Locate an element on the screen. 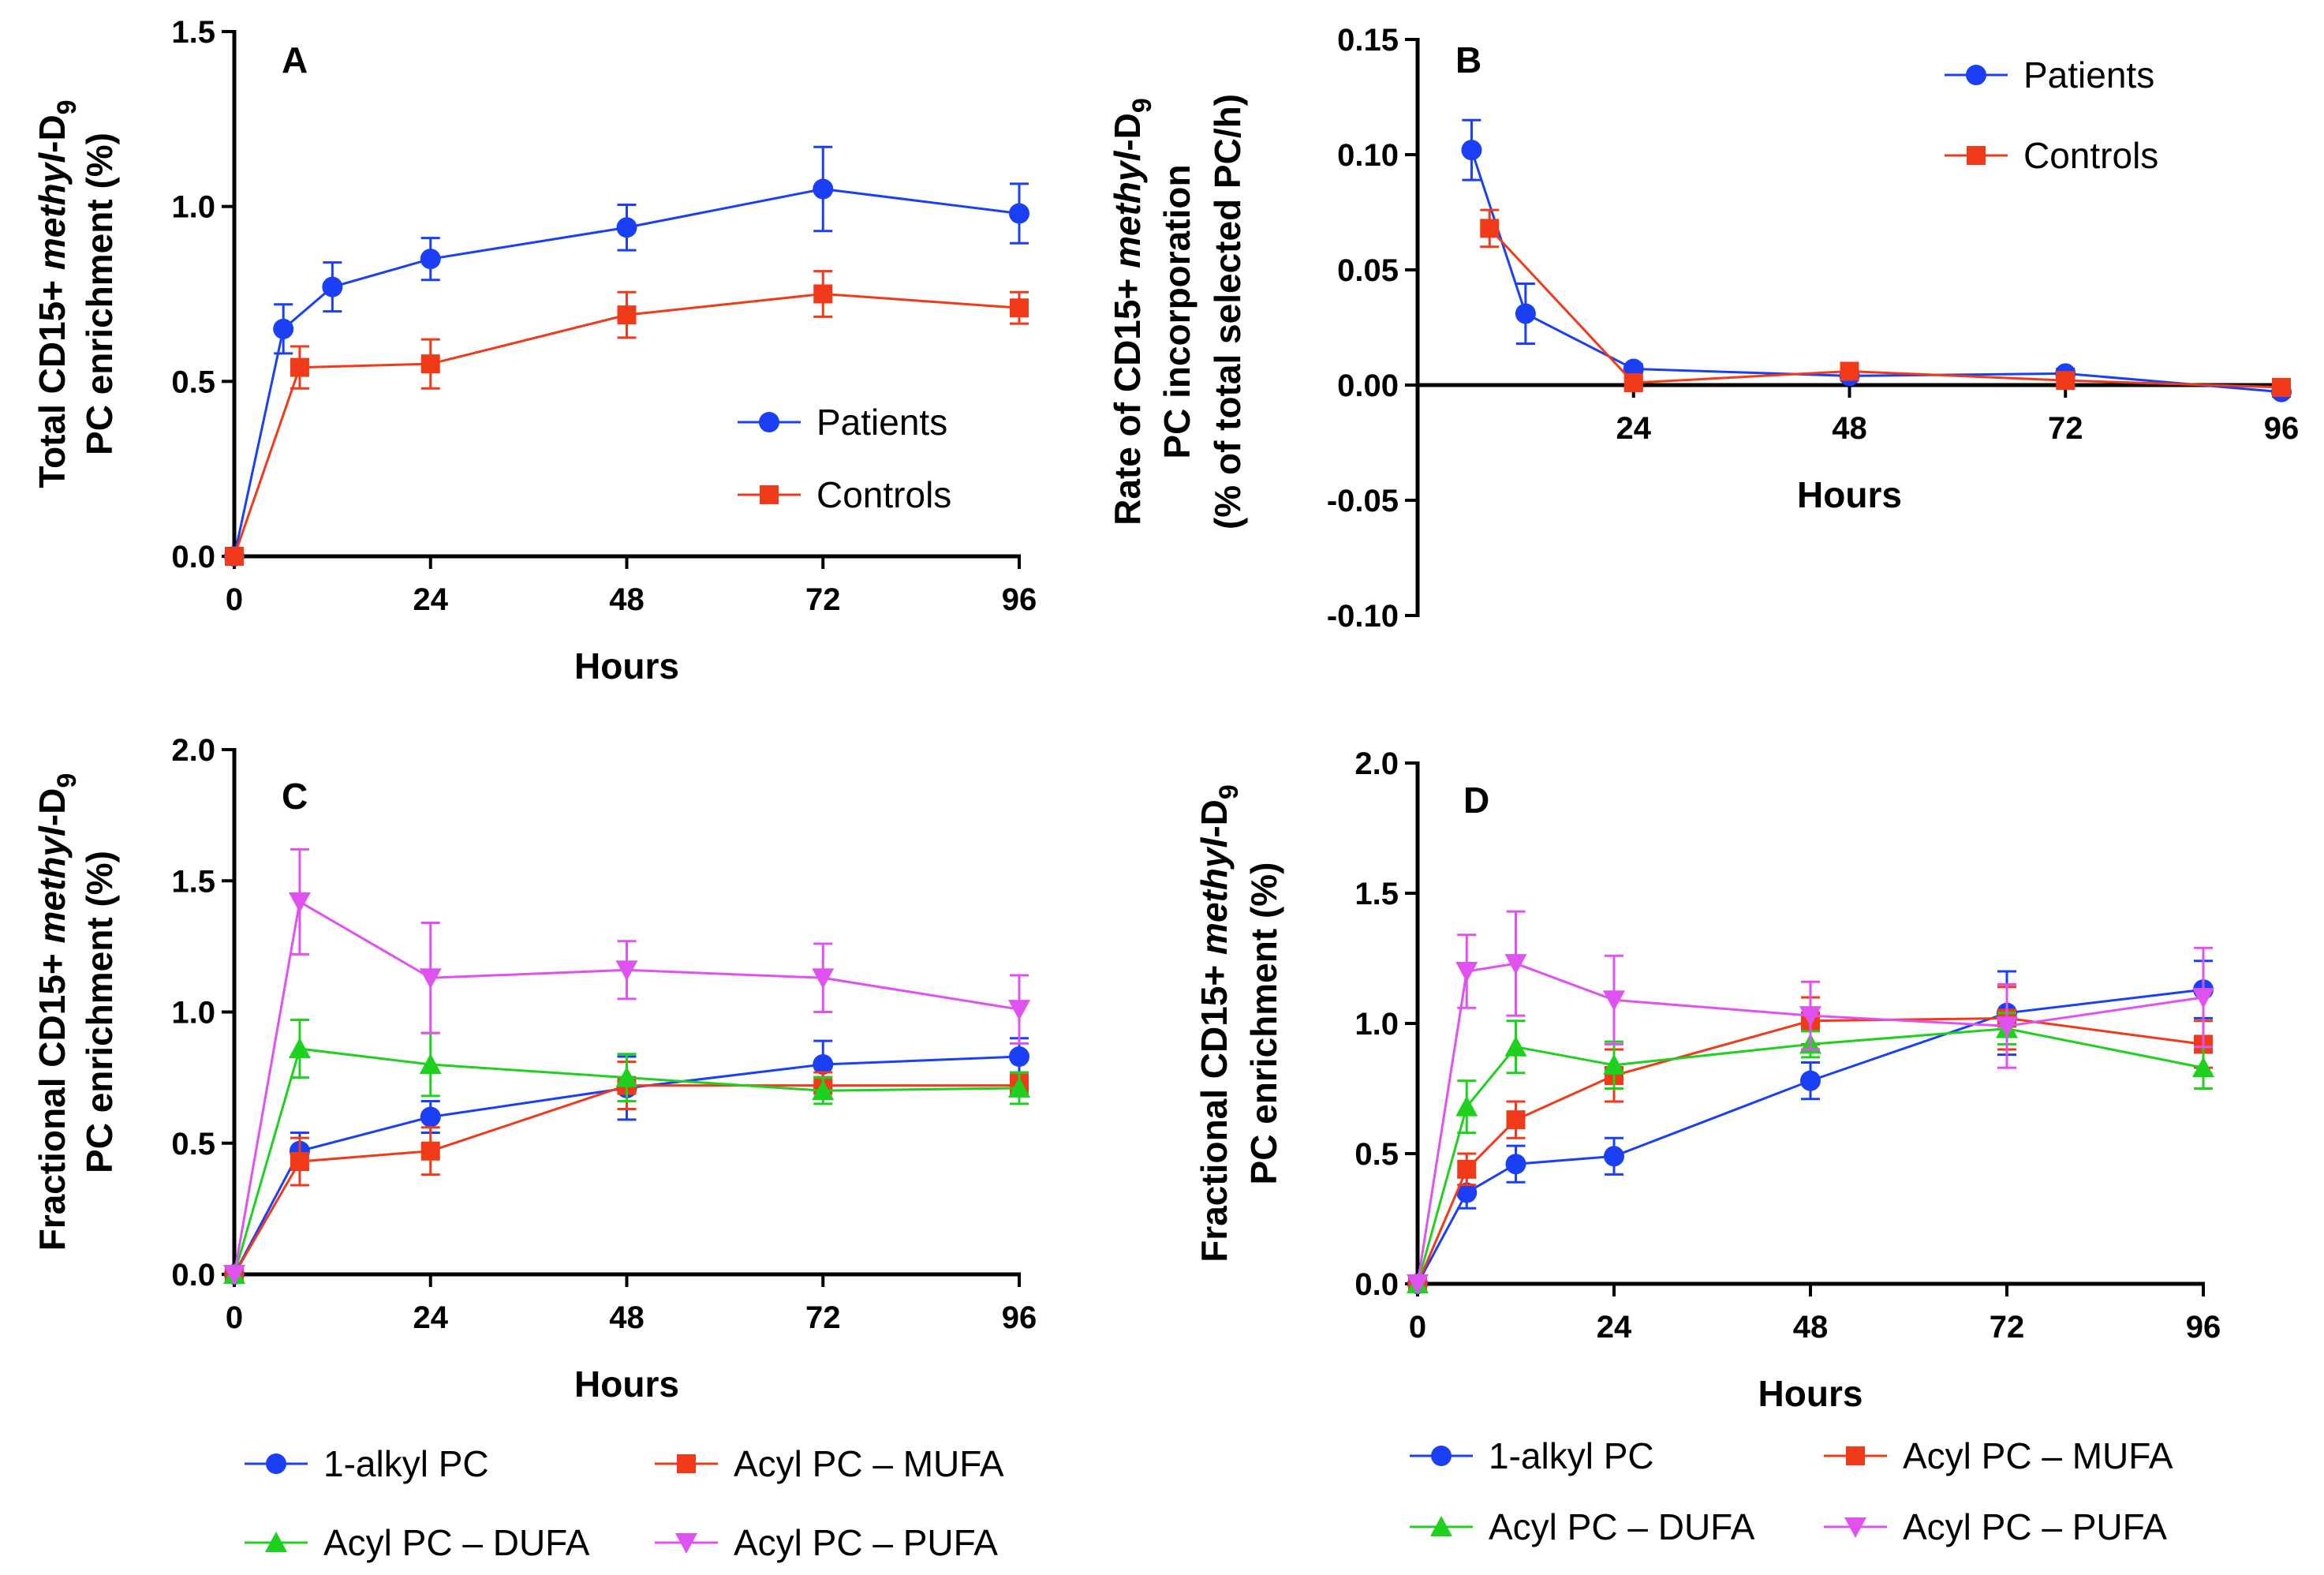 The height and width of the screenshot is (1575, 2324). y-axis-title: PC enrichment (%) is located at coordinates (100, 1012).